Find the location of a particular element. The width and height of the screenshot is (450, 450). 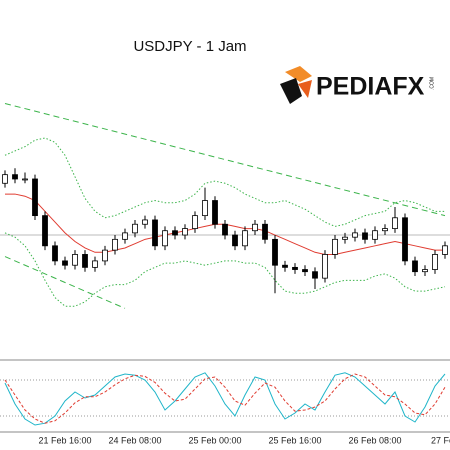

logo-text: PEDIAFX is located at coordinates (370, 87).